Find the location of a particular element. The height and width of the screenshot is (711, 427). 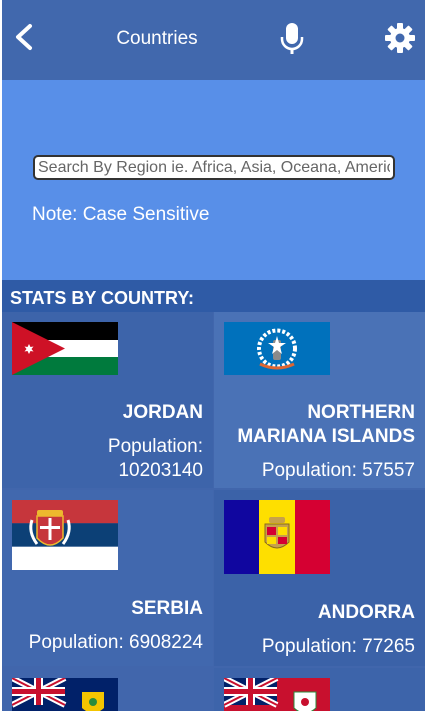

northern-mariana-islands-flag-icon is located at coordinates (277, 348).